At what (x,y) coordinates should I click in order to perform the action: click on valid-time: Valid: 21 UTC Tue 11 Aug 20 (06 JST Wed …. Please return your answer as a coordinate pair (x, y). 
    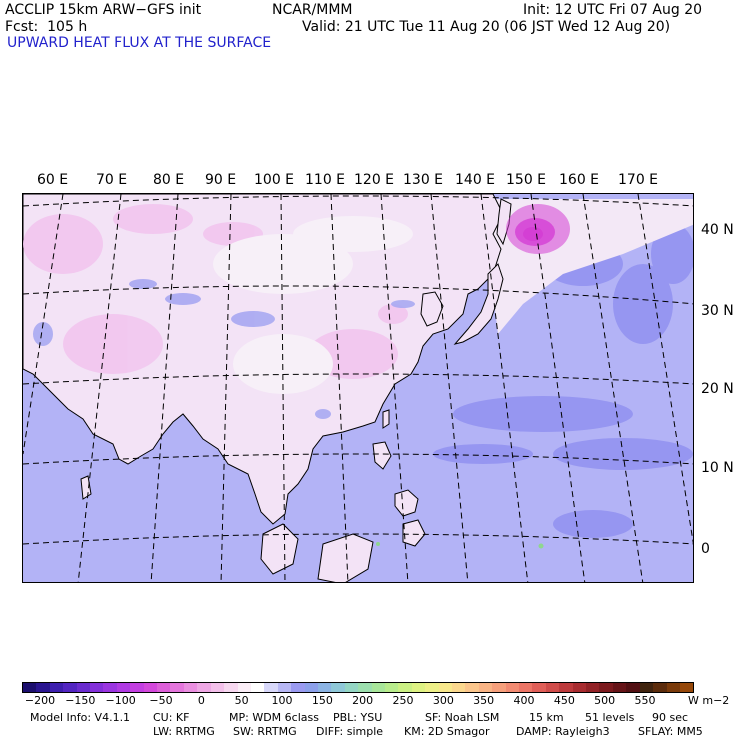
    Looking at the image, I should click on (486, 27).